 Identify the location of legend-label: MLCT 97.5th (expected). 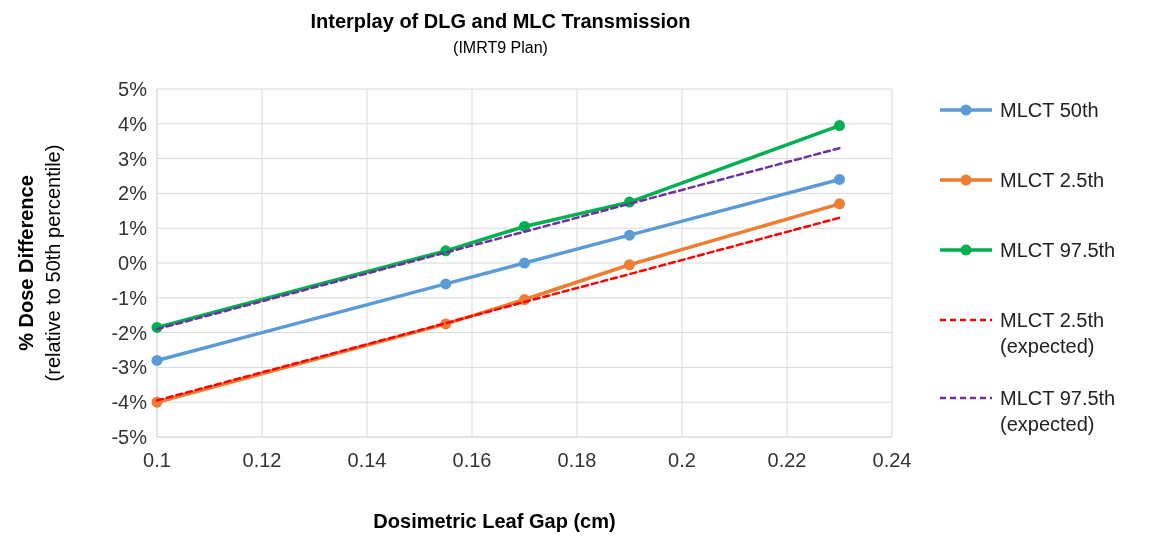
(1058, 411).